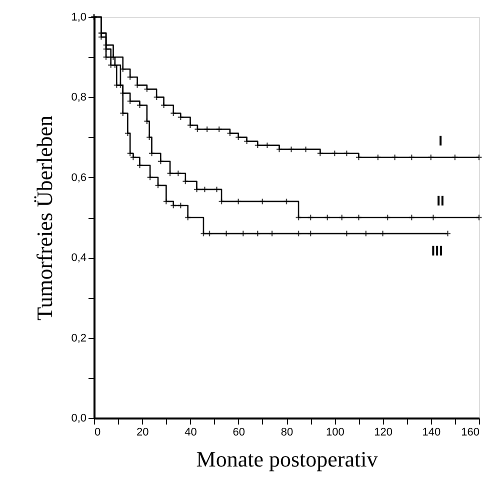 The width and height of the screenshot is (496, 482). What do you see at coordinates (287, 432) in the screenshot?
I see `x-tick-label: 80` at bounding box center [287, 432].